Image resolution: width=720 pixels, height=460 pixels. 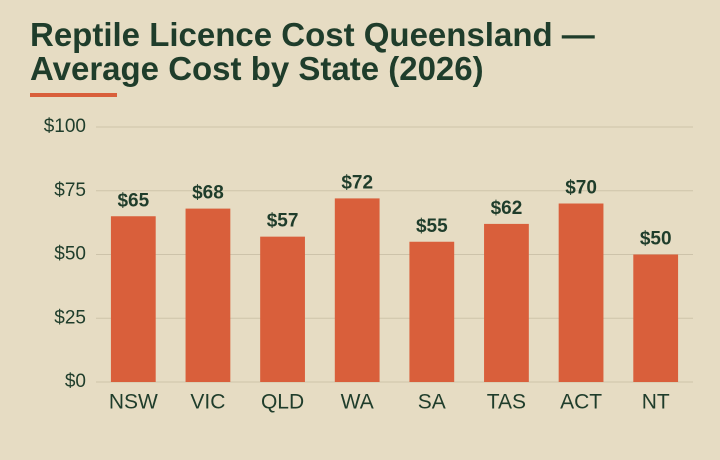 I want to click on y-tick-label: $75, so click(x=70, y=190).